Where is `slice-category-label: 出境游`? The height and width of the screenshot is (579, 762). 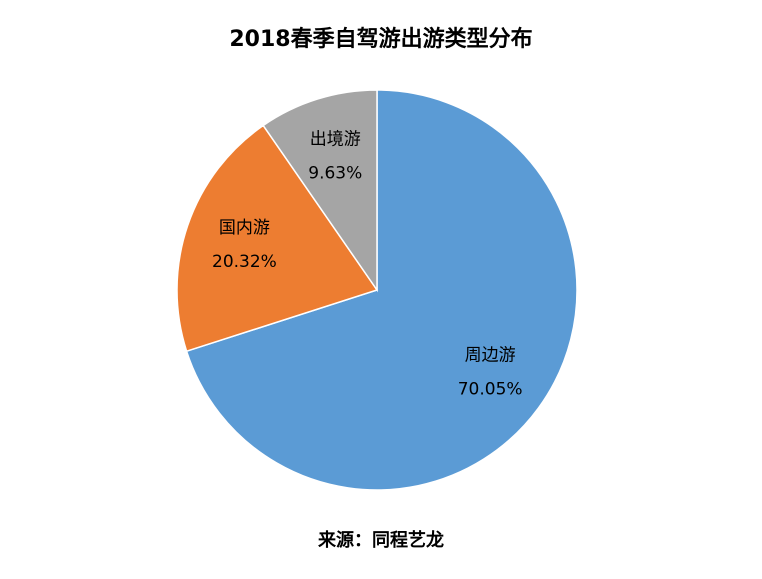
slice-category-label: 出境游 is located at coordinates (335, 139).